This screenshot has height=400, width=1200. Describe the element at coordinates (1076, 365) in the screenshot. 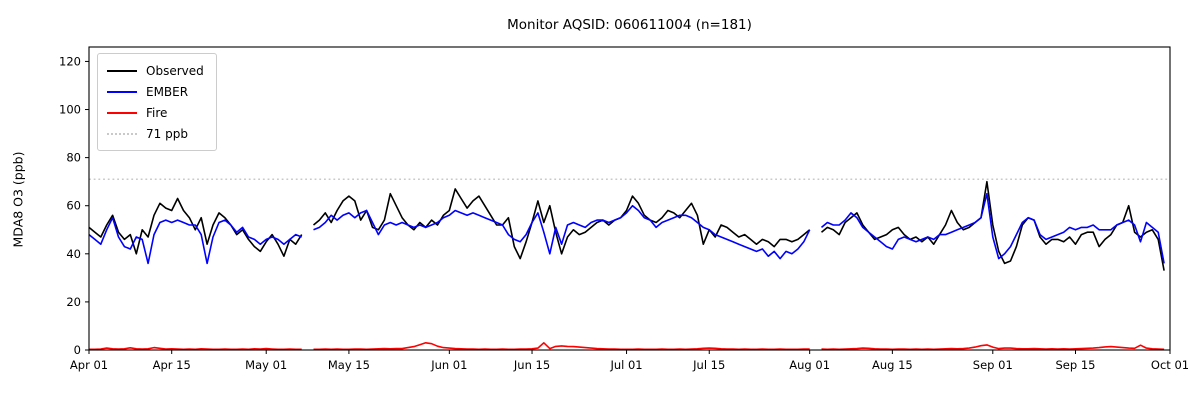

I see `x-tick-label: Sep 15` at that location.